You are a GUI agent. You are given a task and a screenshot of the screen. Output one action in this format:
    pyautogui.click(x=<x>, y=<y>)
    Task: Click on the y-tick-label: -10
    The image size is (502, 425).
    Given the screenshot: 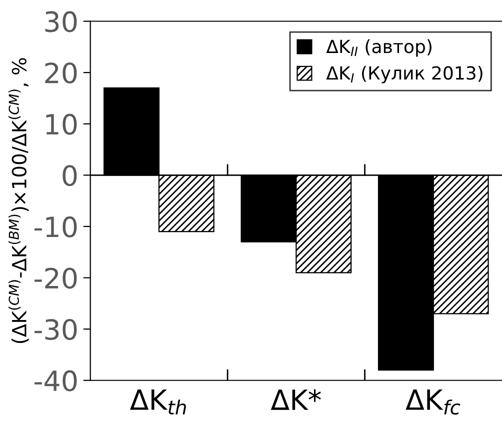 What is the action you would take?
    pyautogui.click(x=55, y=227)
    